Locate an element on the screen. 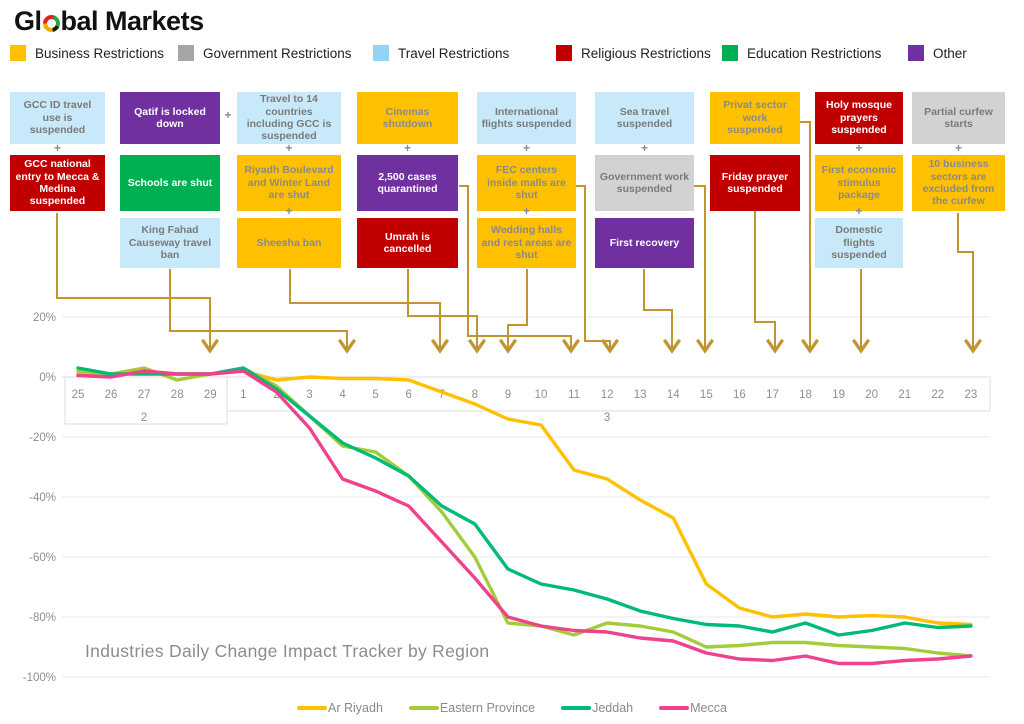 The height and width of the screenshot is (724, 1024). x-axis-label: 27 is located at coordinates (144, 395).